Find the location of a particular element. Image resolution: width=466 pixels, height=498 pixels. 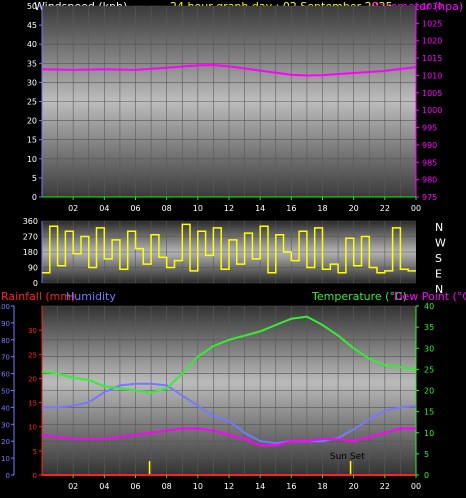

wind-tick-label: 30 is located at coordinates (32, 82).